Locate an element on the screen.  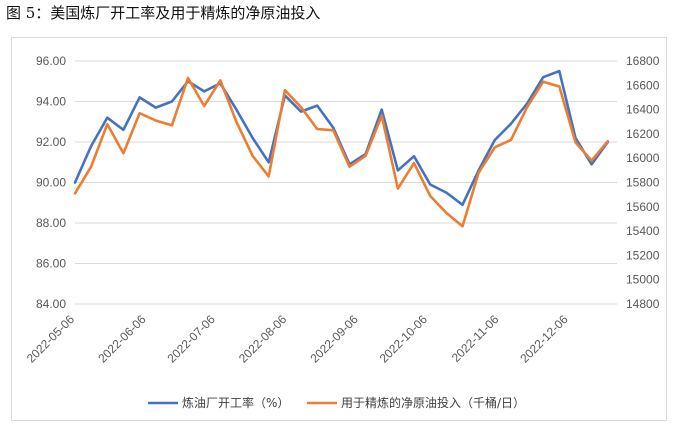
figure-caption: 图 5：美国炼厂开工率及用于精炼的净原油投入 is located at coordinates (163, 13).